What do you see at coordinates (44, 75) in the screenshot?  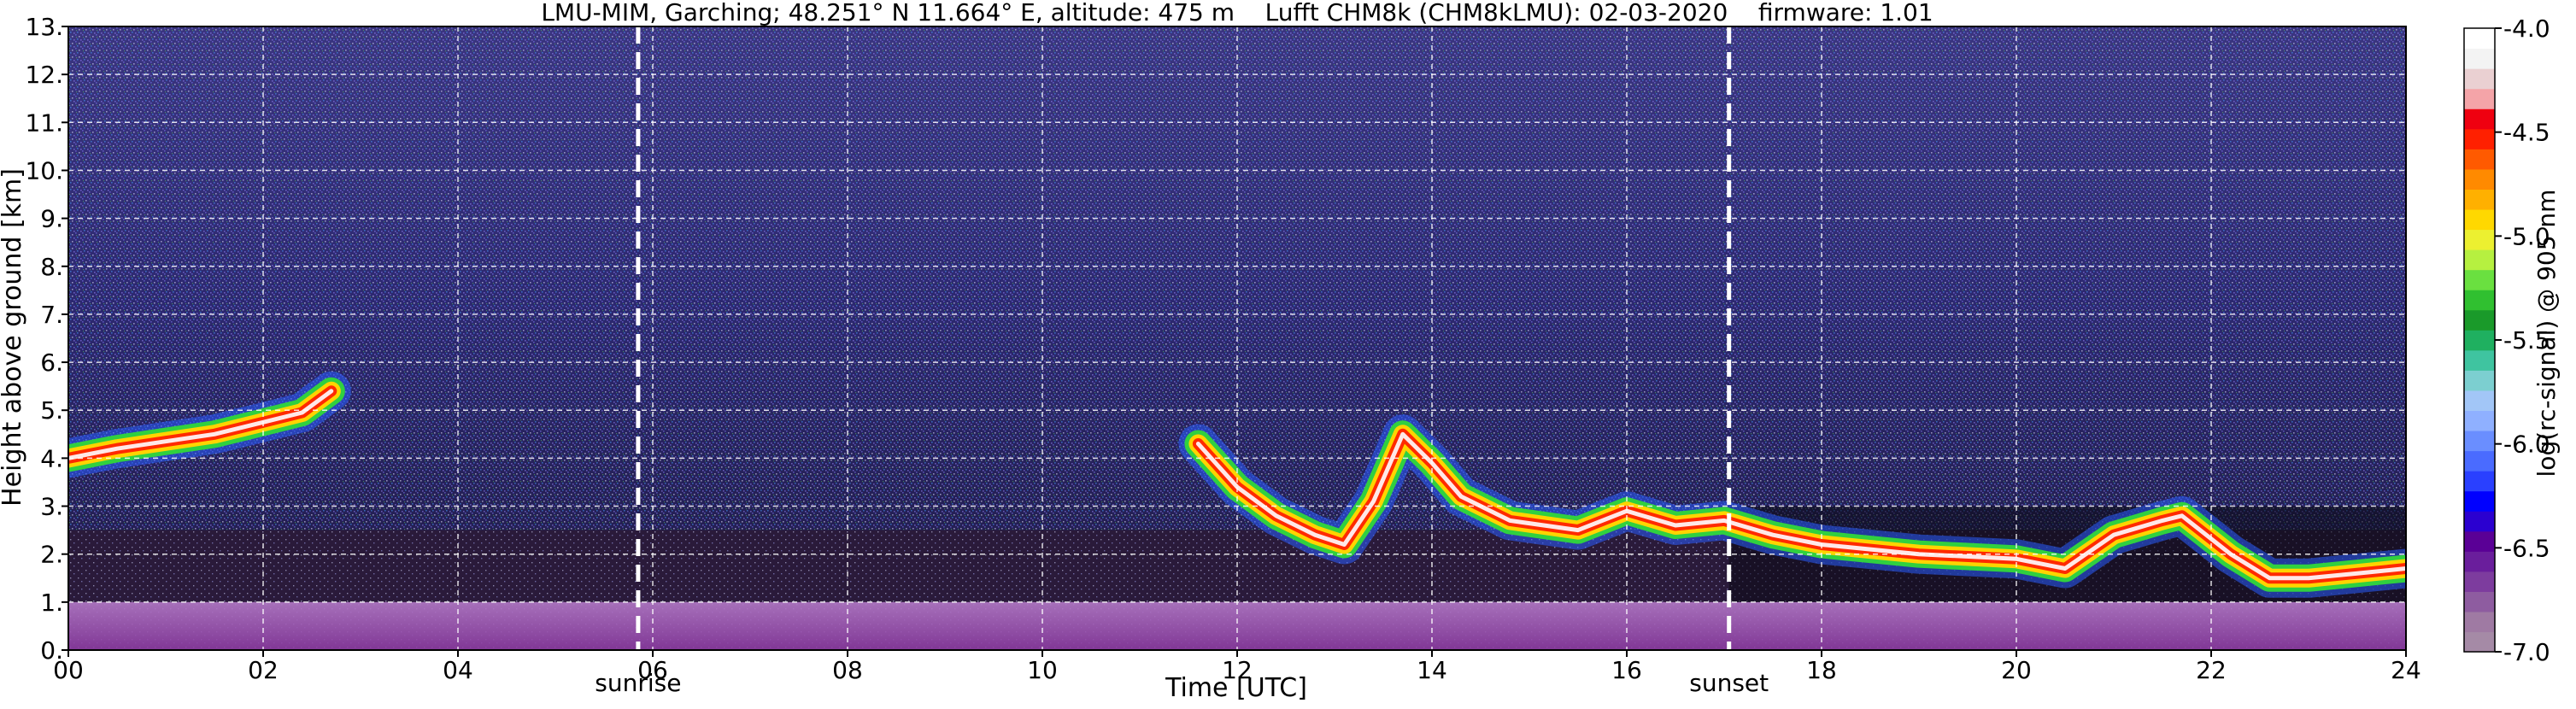 I see `y-tick-label: 12.` at bounding box center [44, 75].